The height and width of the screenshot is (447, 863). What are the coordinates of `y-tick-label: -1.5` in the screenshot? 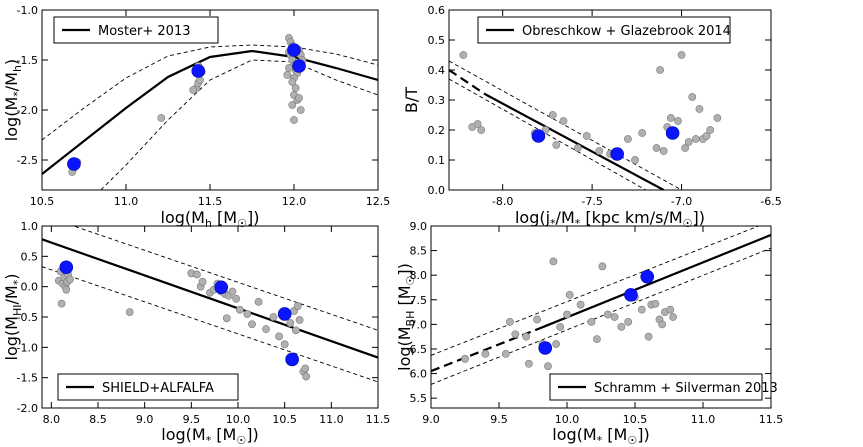 It's located at (27, 378).